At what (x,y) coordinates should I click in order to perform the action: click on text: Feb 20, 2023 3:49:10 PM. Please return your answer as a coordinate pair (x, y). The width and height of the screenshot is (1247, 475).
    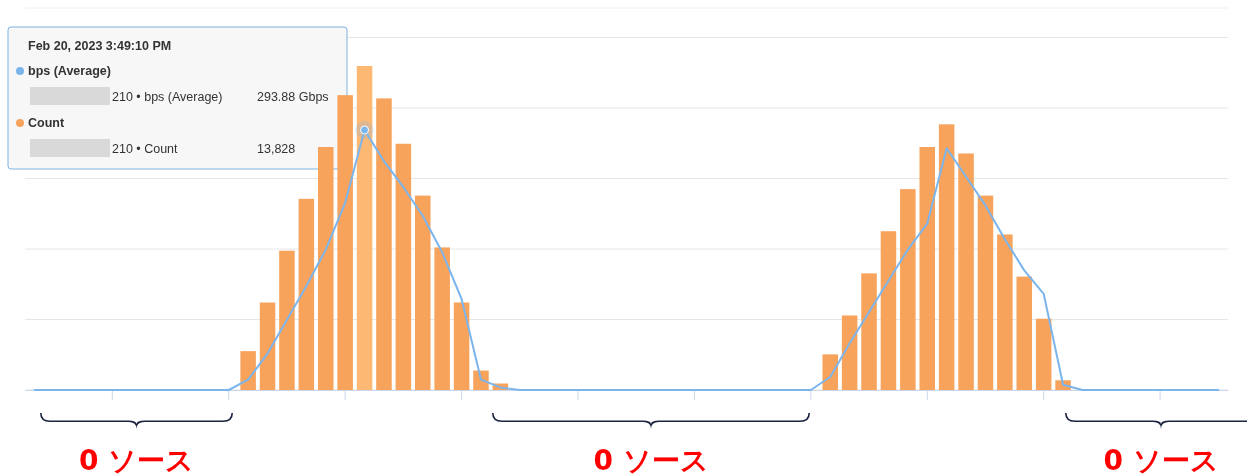
    Looking at the image, I should click on (100, 46).